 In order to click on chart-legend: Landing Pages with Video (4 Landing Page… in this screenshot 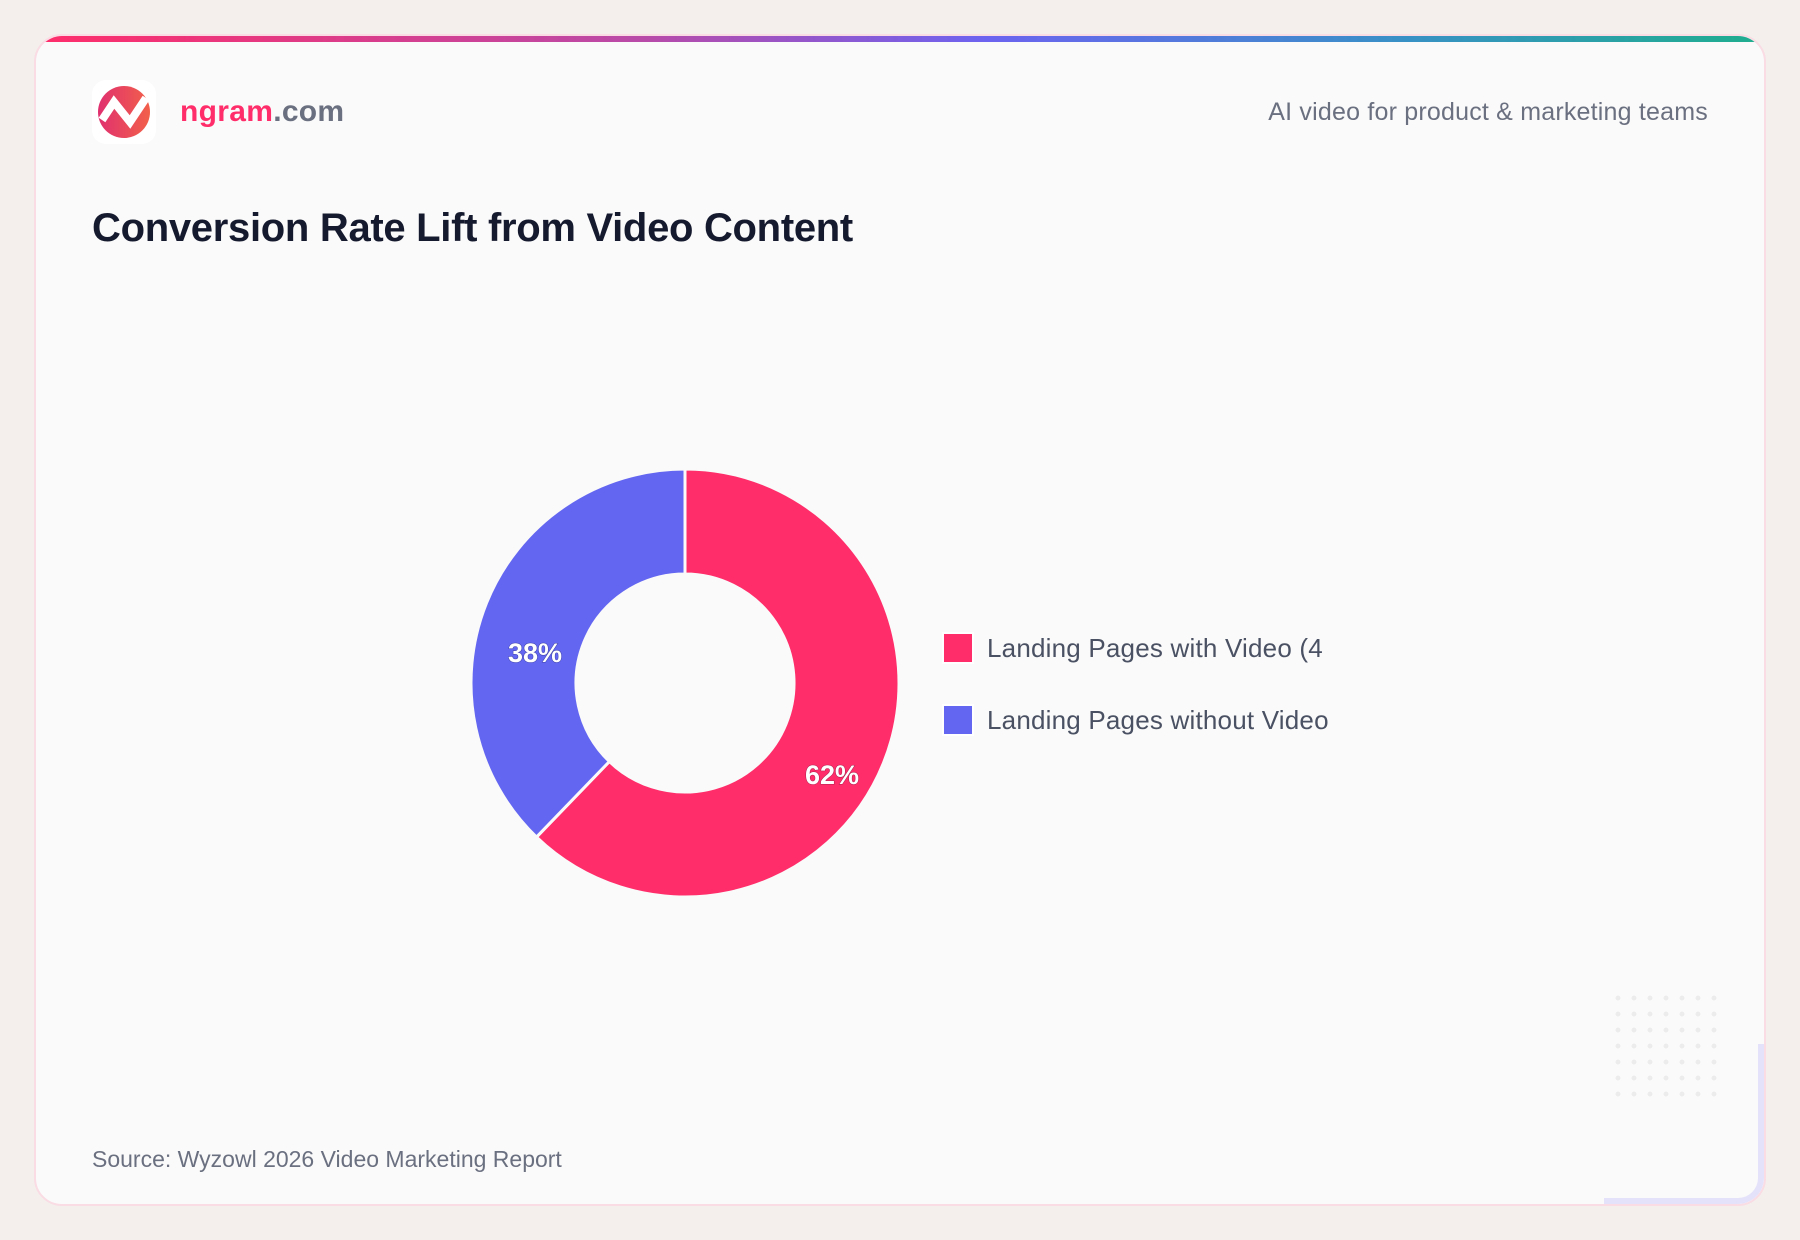, I will do `click(1142, 700)`.